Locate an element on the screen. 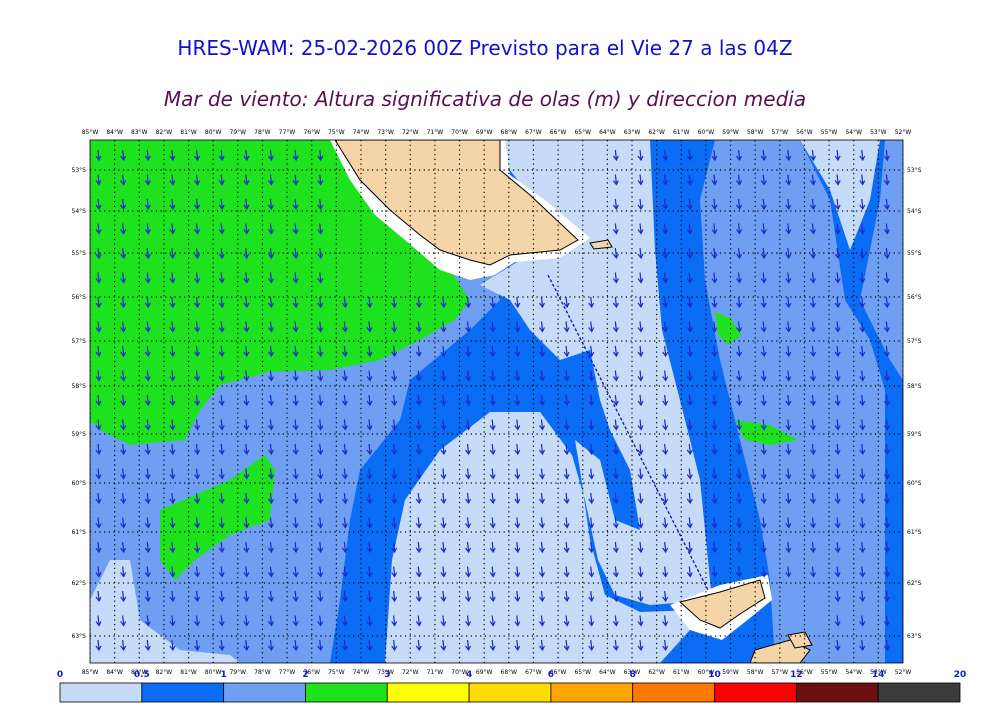 The width and height of the screenshot is (1000, 707). lat-label: 60°S is located at coordinates (79, 483).